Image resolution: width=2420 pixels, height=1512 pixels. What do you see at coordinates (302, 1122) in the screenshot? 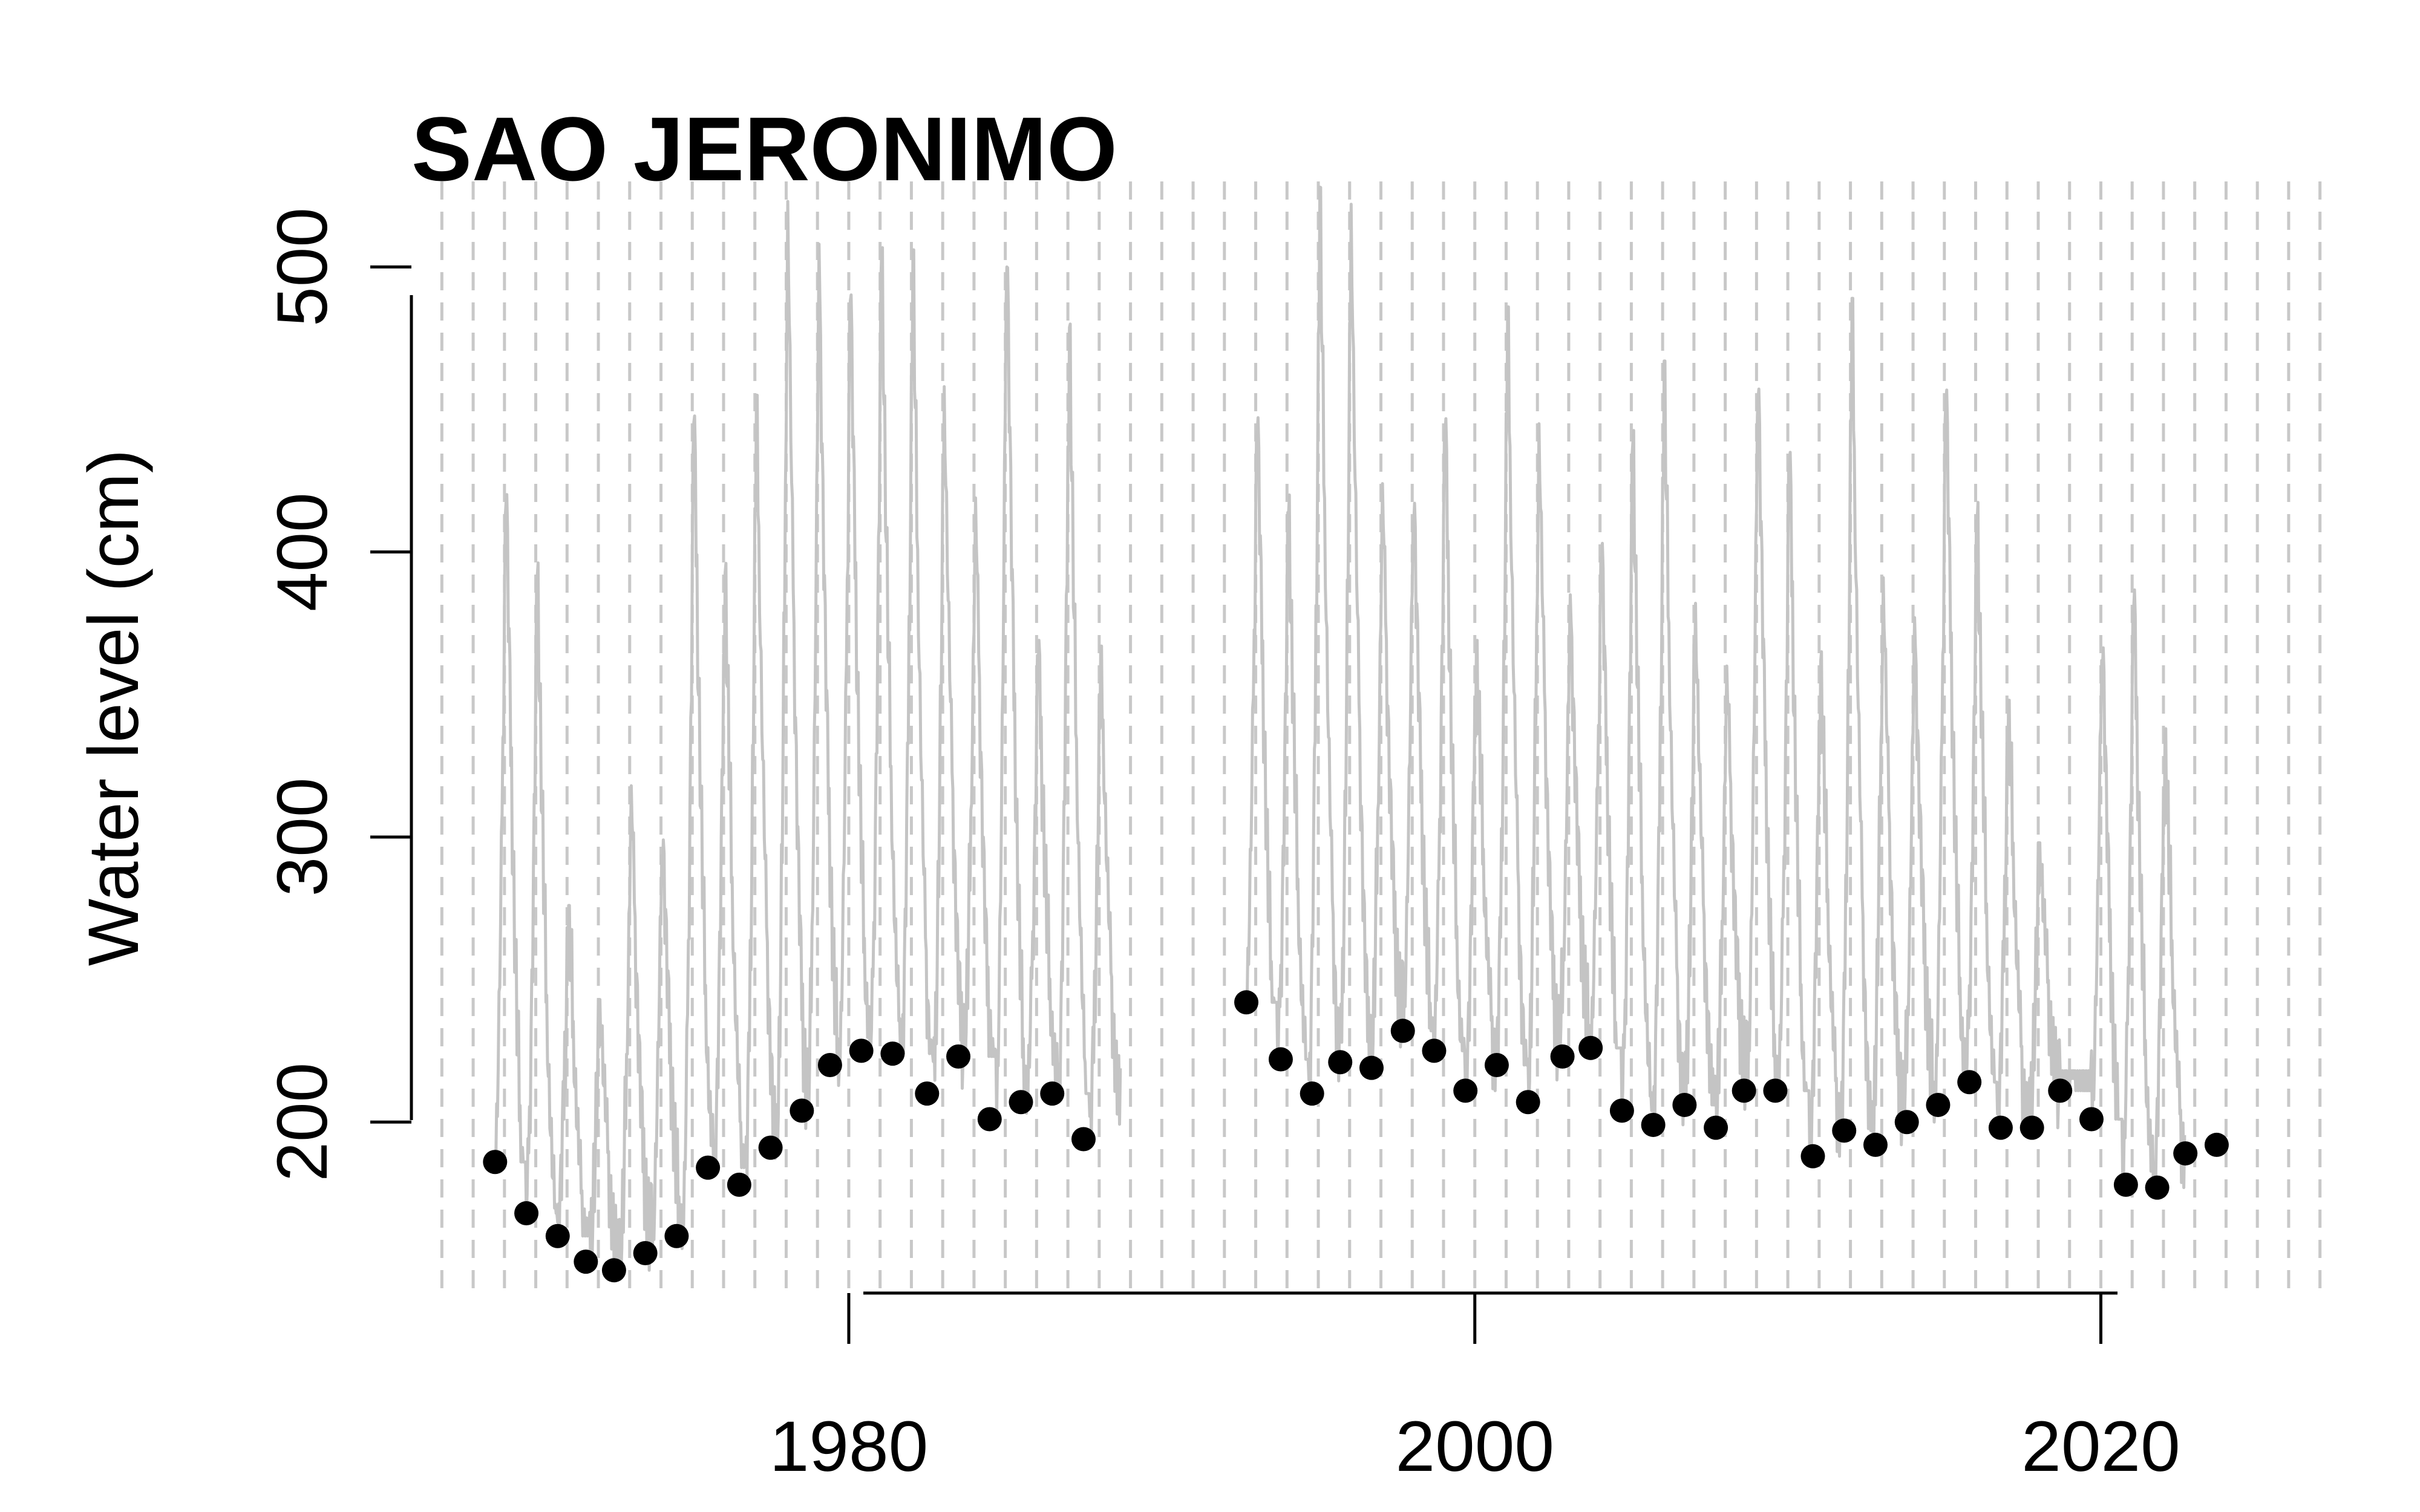
I see `y-tick-label: 200` at bounding box center [302, 1122].